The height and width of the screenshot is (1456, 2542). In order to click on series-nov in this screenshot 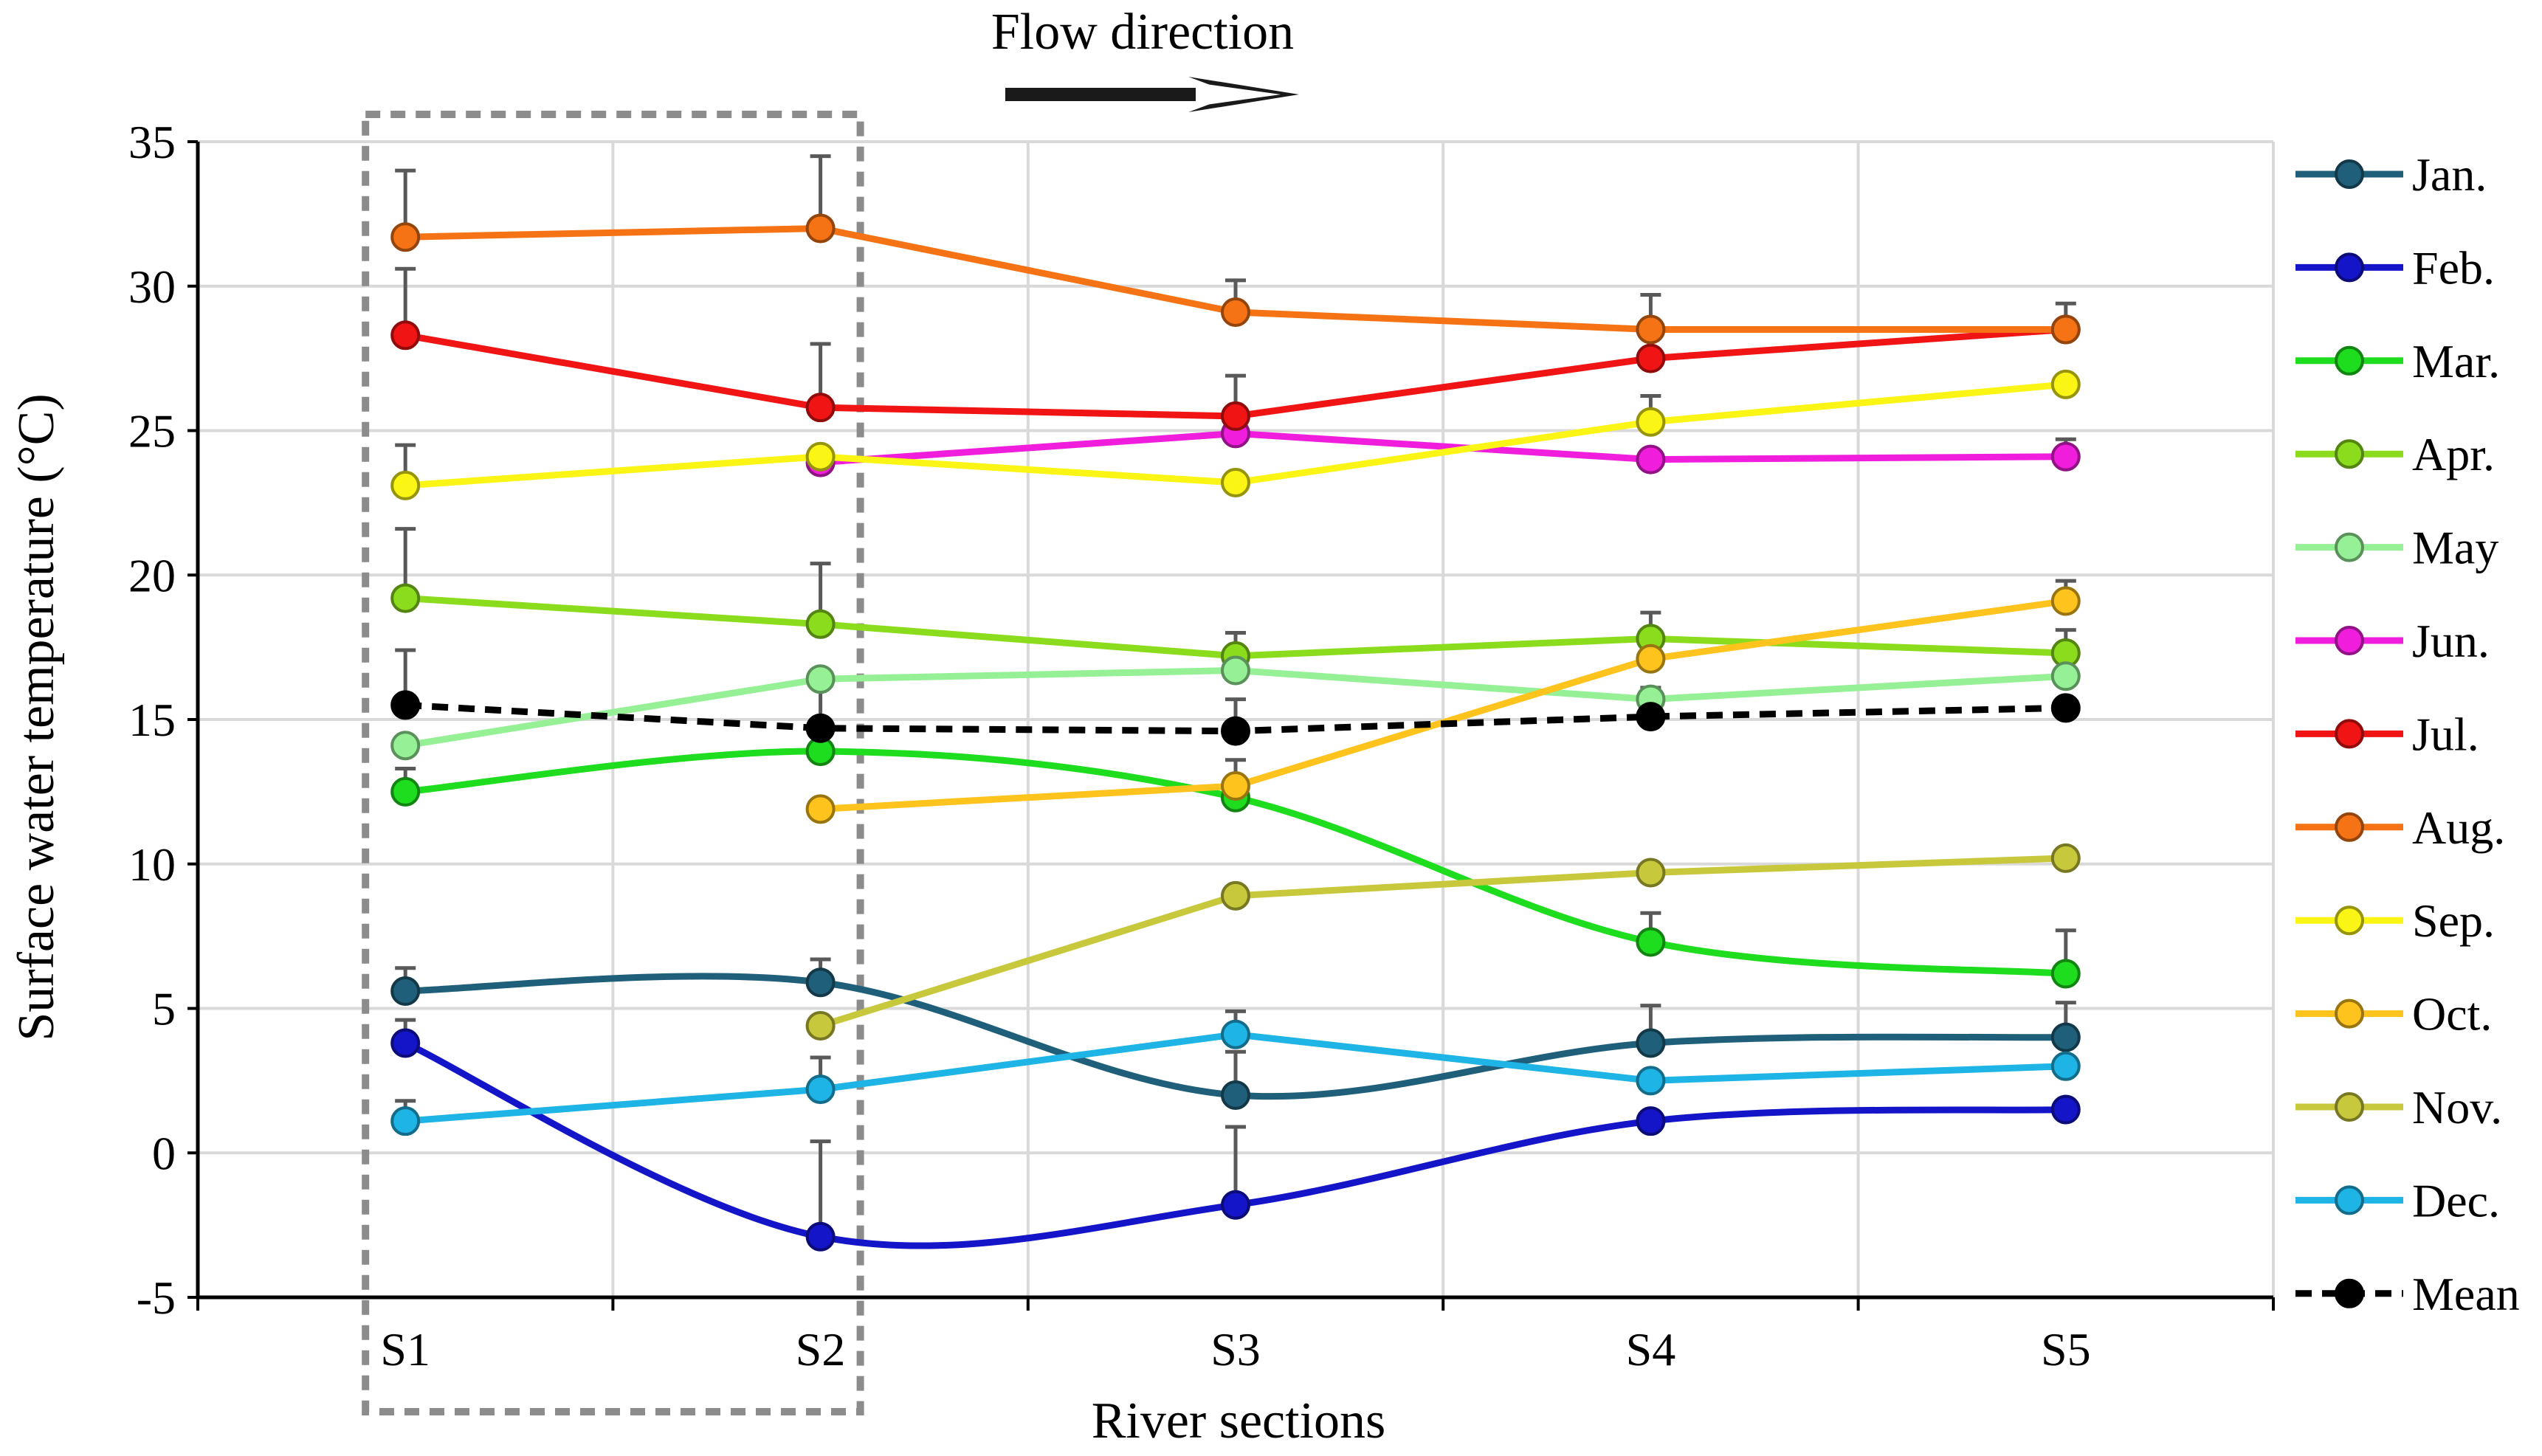, I will do `click(1443, 942)`.